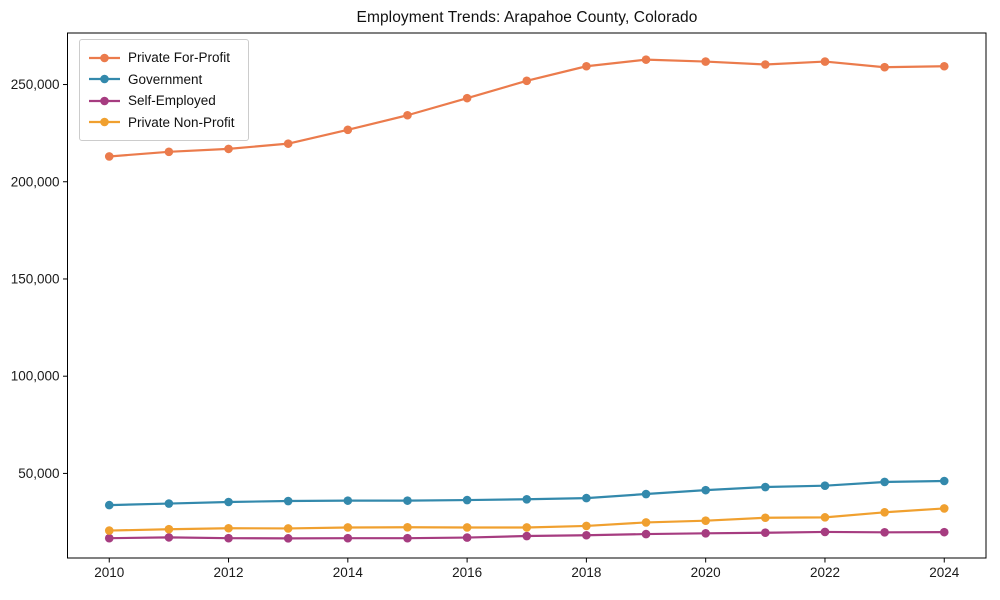  Describe the element at coordinates (467, 572) in the screenshot. I see `x-tick-label: 2016` at that location.